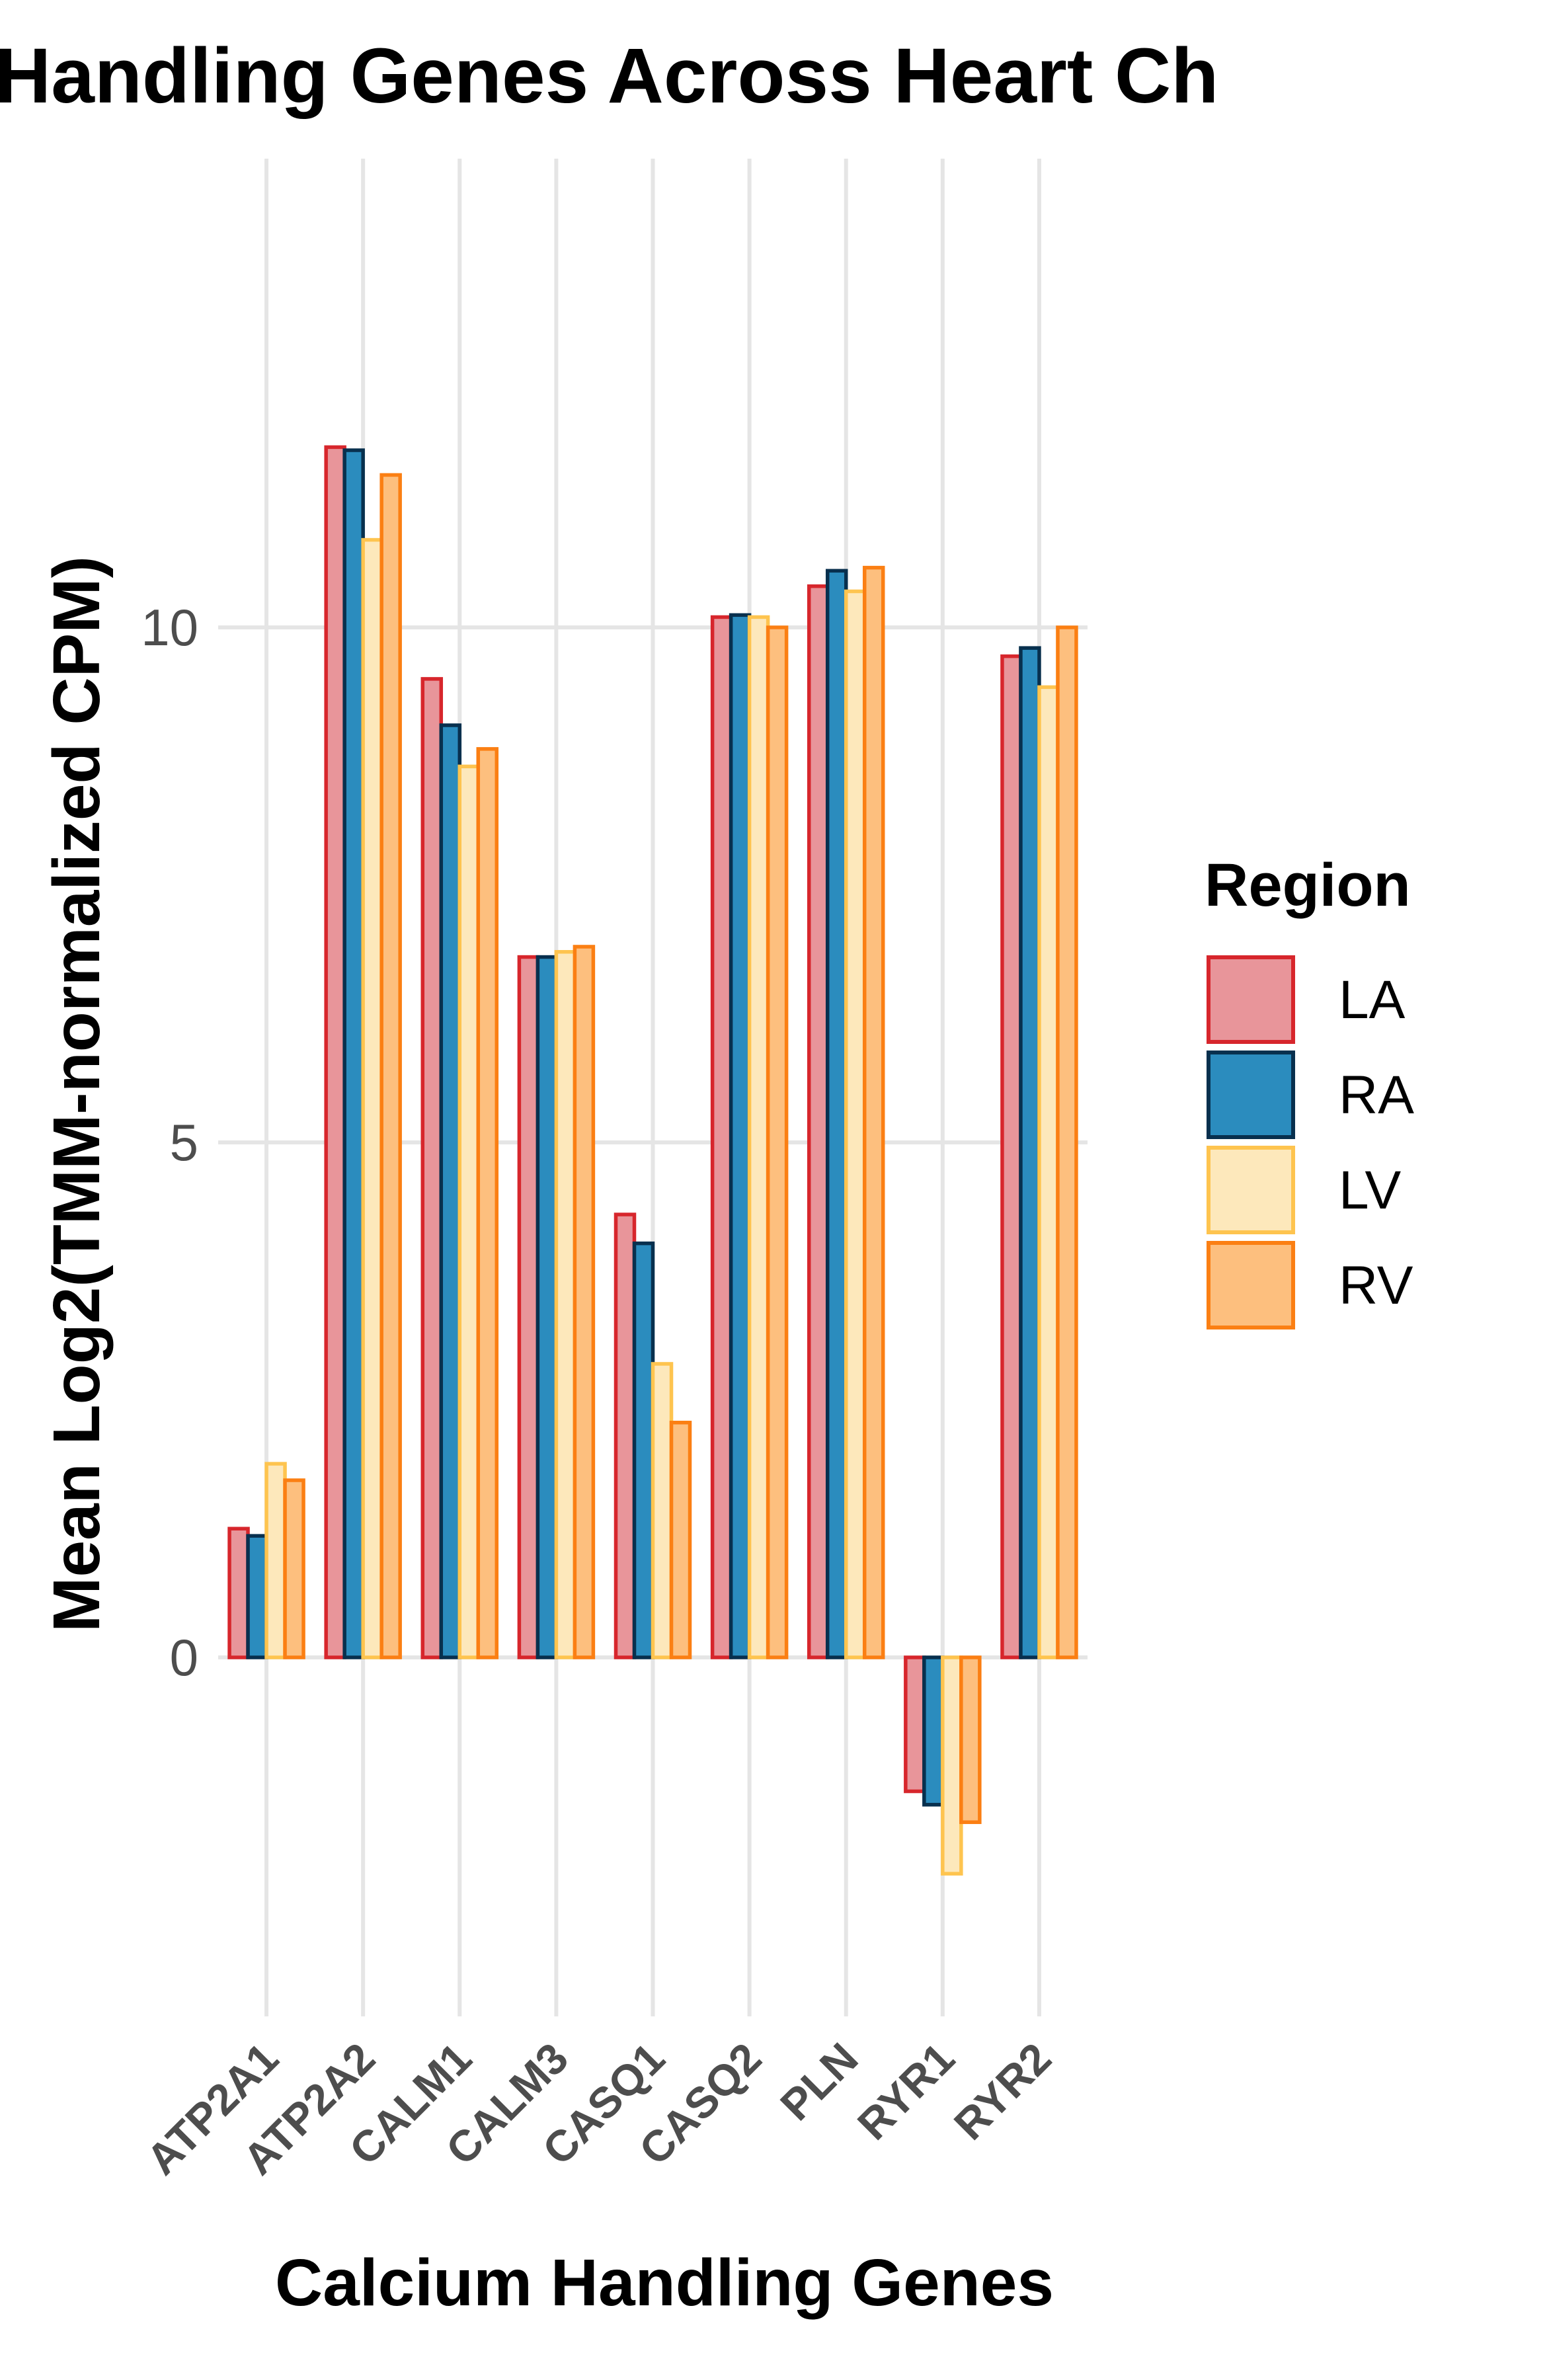 The height and width of the screenshot is (2380, 1547). Describe the element at coordinates (933, 1731) in the screenshot. I see `bar-ra-ryr1` at that location.